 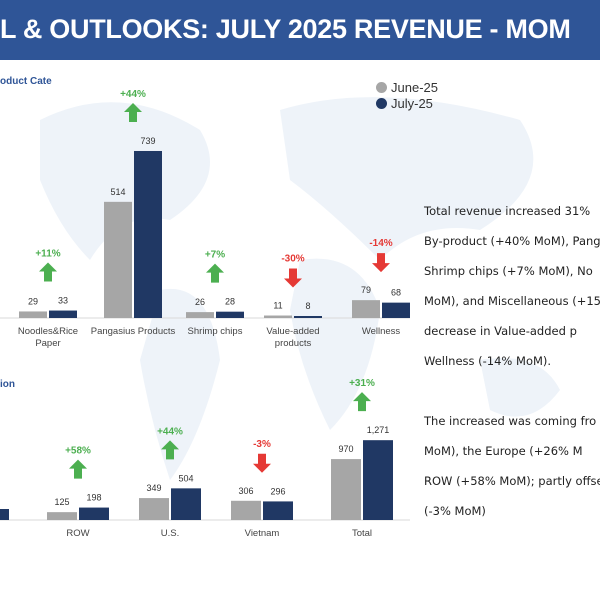 I want to click on value-label-july: 198, so click(x=93, y=498).